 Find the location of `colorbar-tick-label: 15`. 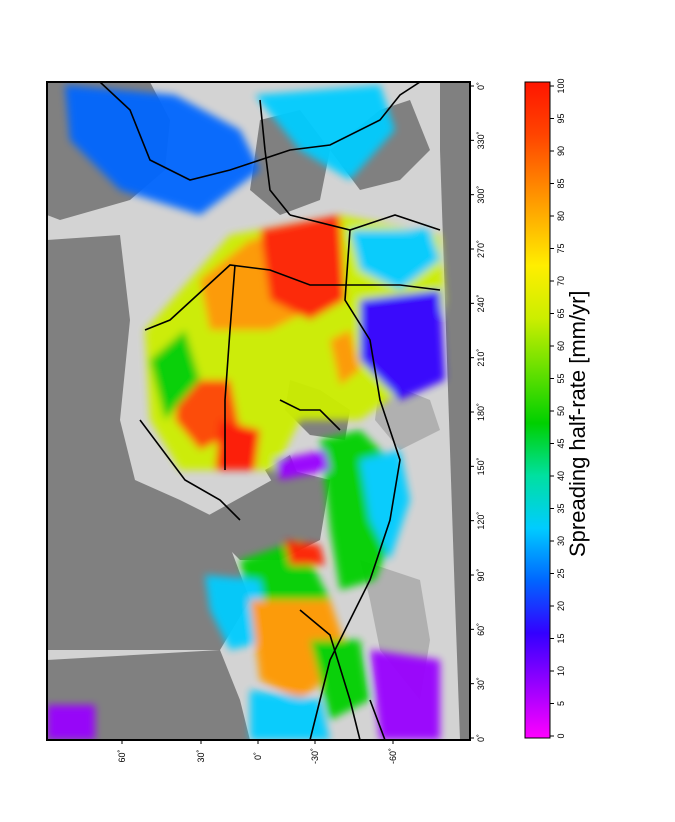

colorbar-tick-label: 15 is located at coordinates (561, 638).